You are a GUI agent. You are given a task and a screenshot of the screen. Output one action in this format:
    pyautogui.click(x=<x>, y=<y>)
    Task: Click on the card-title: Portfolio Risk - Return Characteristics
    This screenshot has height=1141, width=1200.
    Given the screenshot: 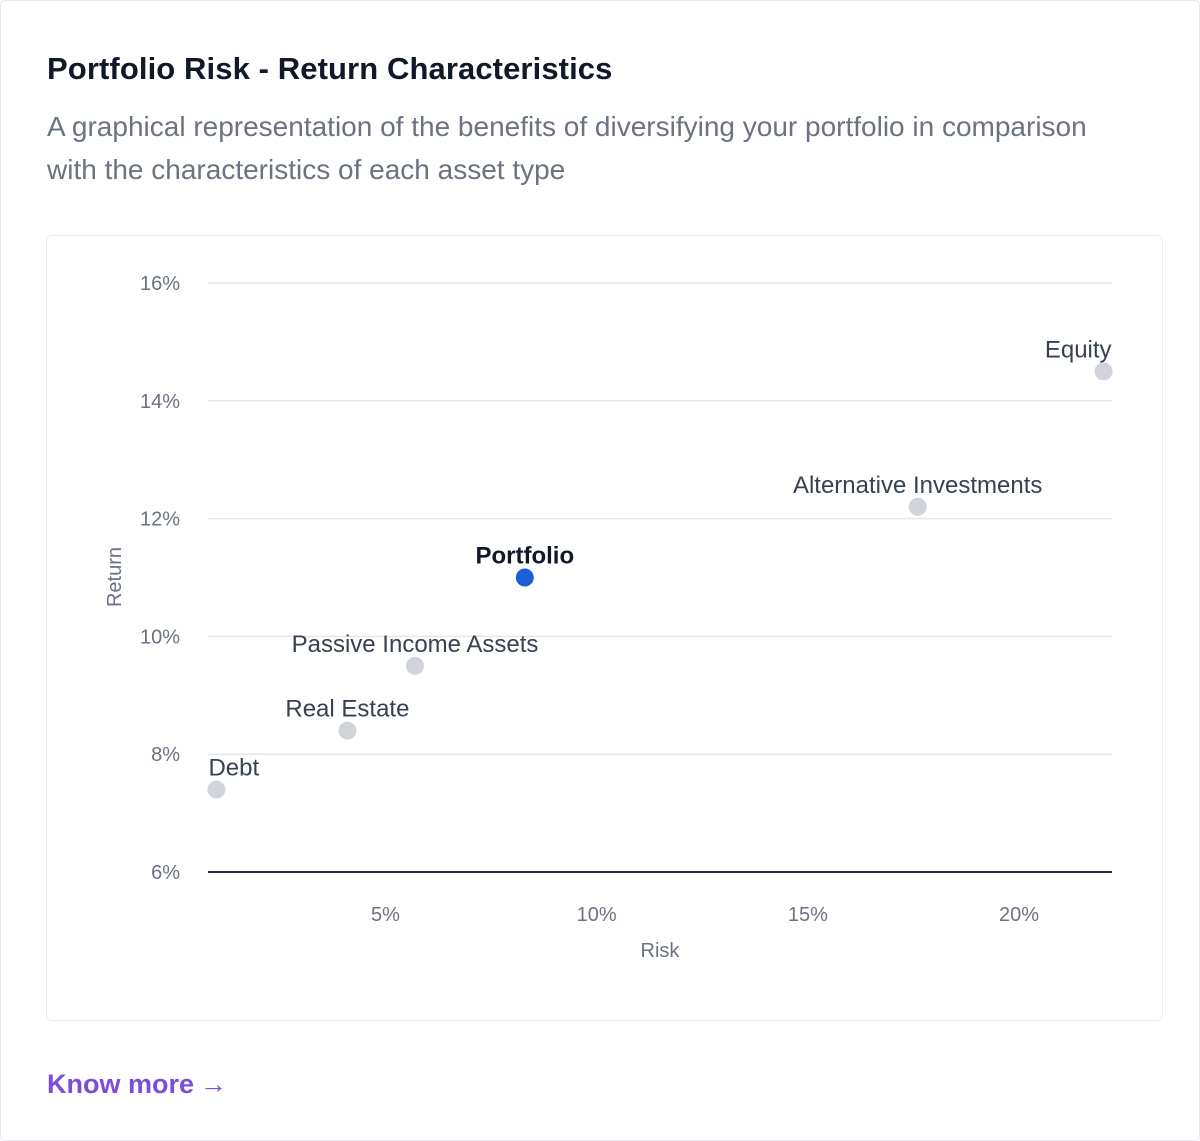 What is the action you would take?
    pyautogui.click(x=330, y=68)
    